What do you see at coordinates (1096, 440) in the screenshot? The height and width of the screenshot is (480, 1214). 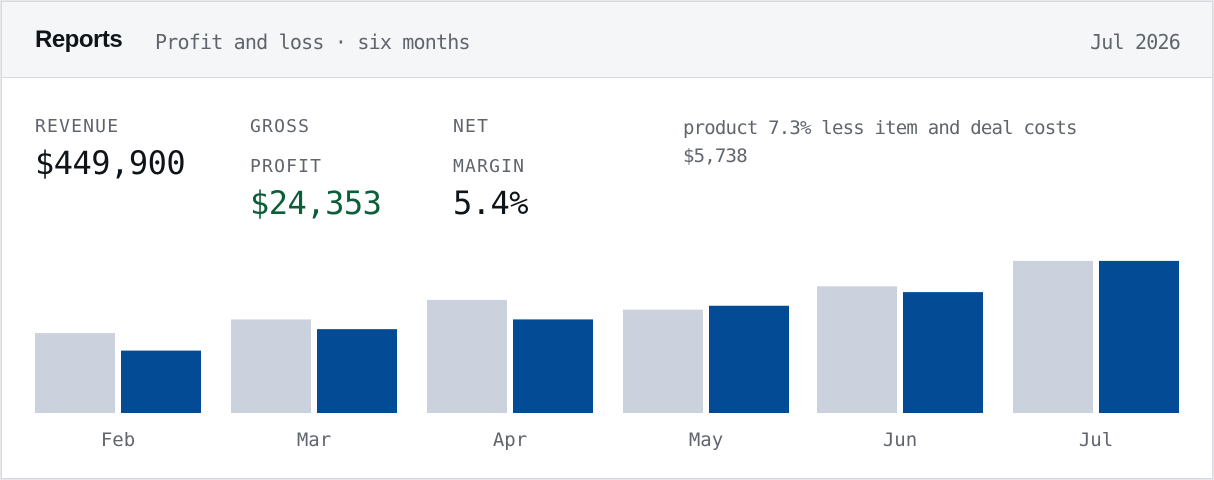 I see `x-tick-label-jul: Jul` at bounding box center [1096, 440].